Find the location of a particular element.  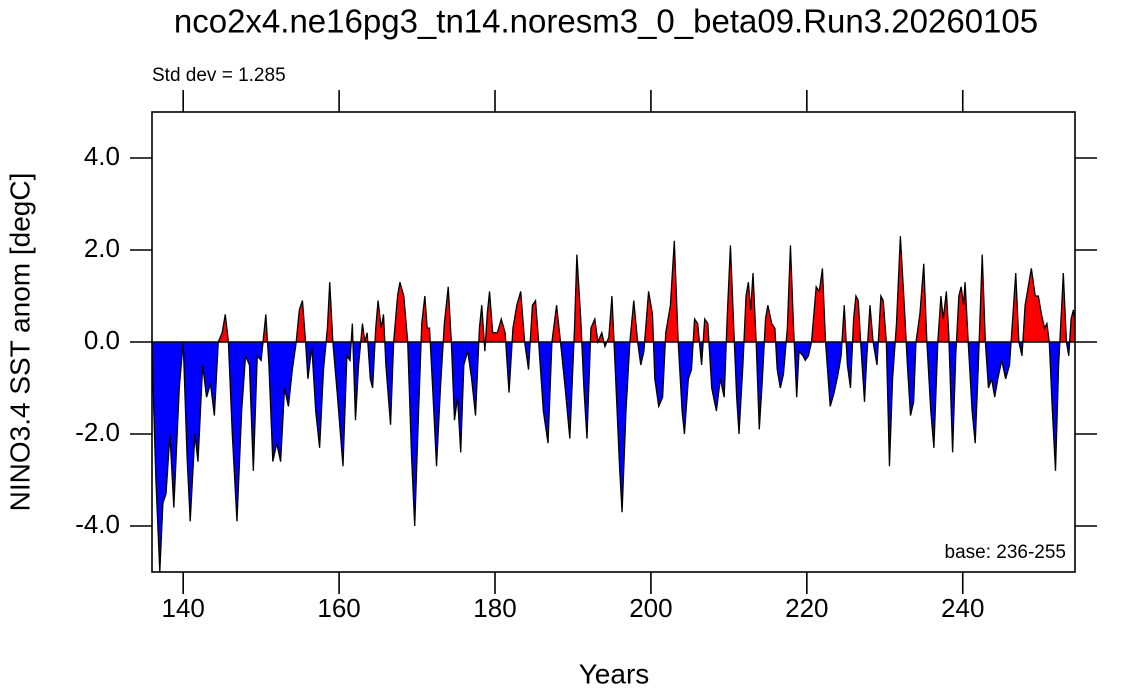

x-tick-label: 220 is located at coordinates (806, 608).